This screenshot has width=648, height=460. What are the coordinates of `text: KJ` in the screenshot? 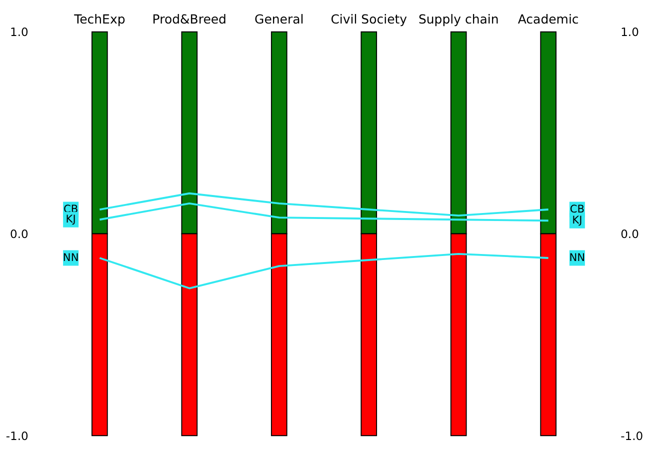 It's located at (71, 220).